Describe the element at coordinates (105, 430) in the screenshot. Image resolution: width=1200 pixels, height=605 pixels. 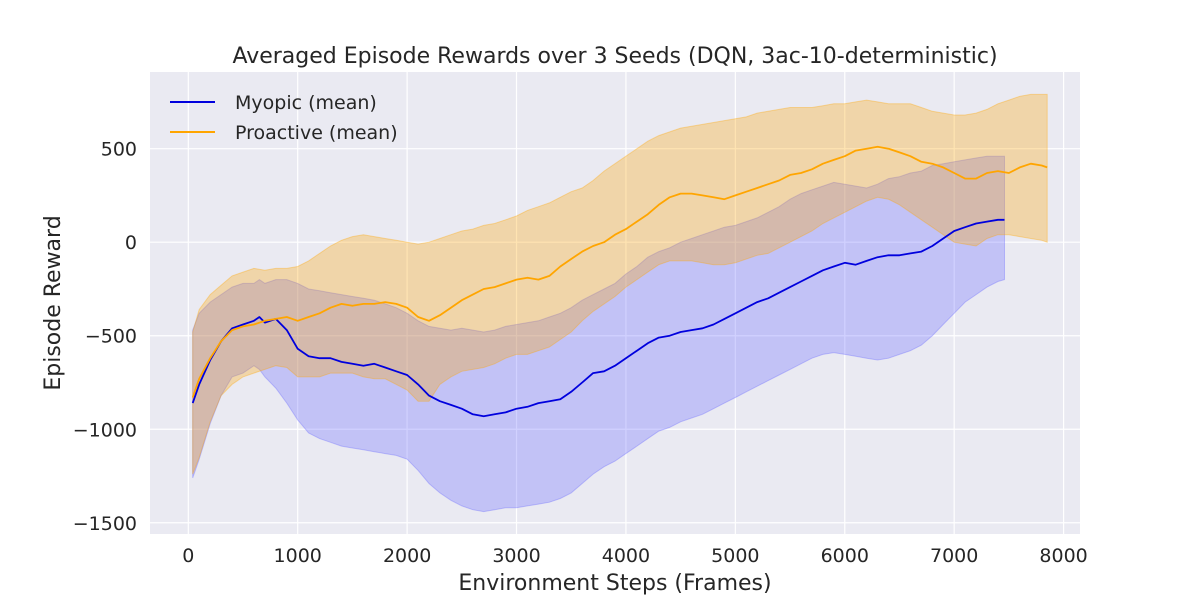
I see `y-tick-label: −1000` at that location.